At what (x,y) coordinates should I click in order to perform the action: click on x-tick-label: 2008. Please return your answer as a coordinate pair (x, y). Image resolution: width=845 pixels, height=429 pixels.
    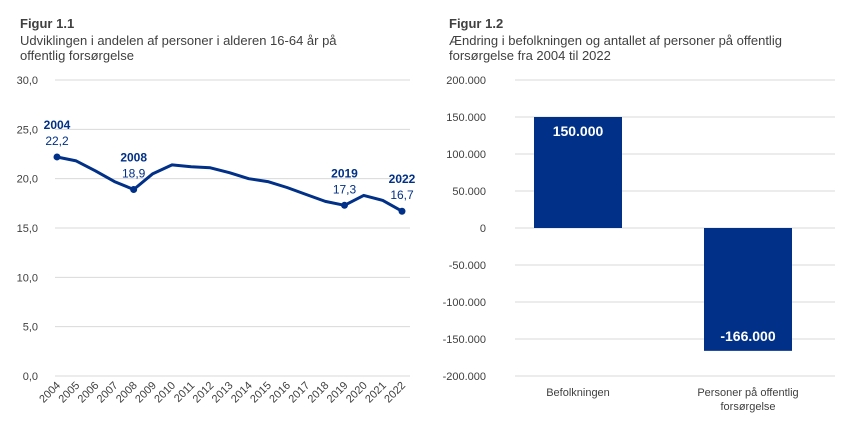
    Looking at the image, I should click on (127, 393).